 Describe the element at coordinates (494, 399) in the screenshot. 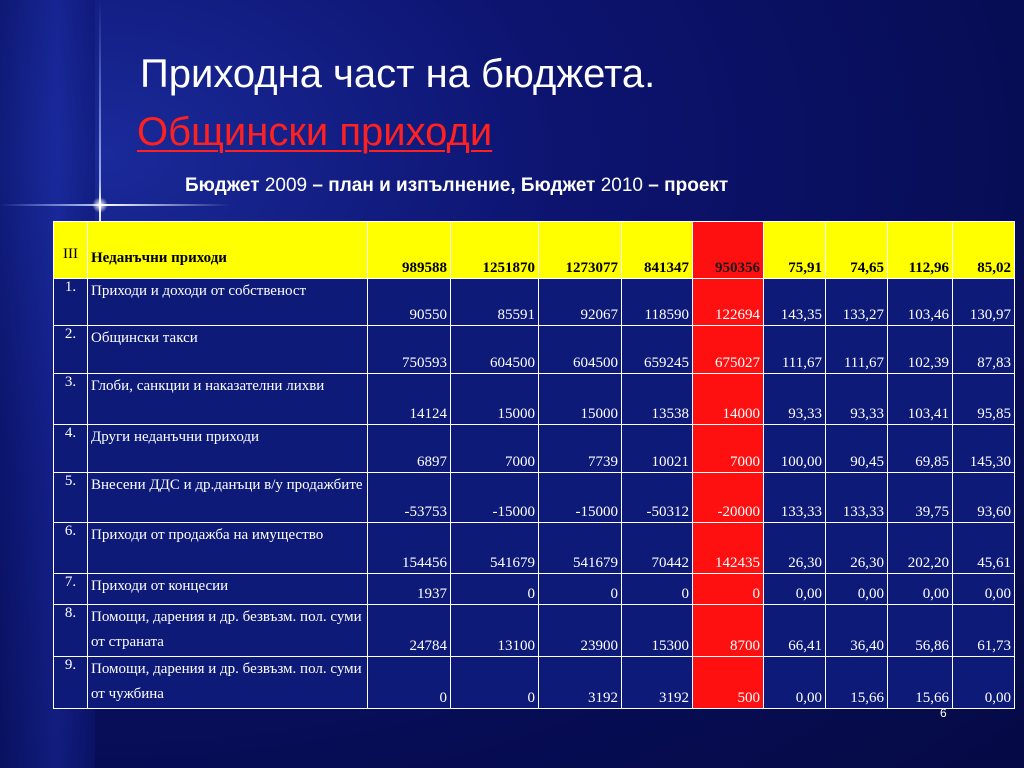

I see `value-cell: 15000` at that location.